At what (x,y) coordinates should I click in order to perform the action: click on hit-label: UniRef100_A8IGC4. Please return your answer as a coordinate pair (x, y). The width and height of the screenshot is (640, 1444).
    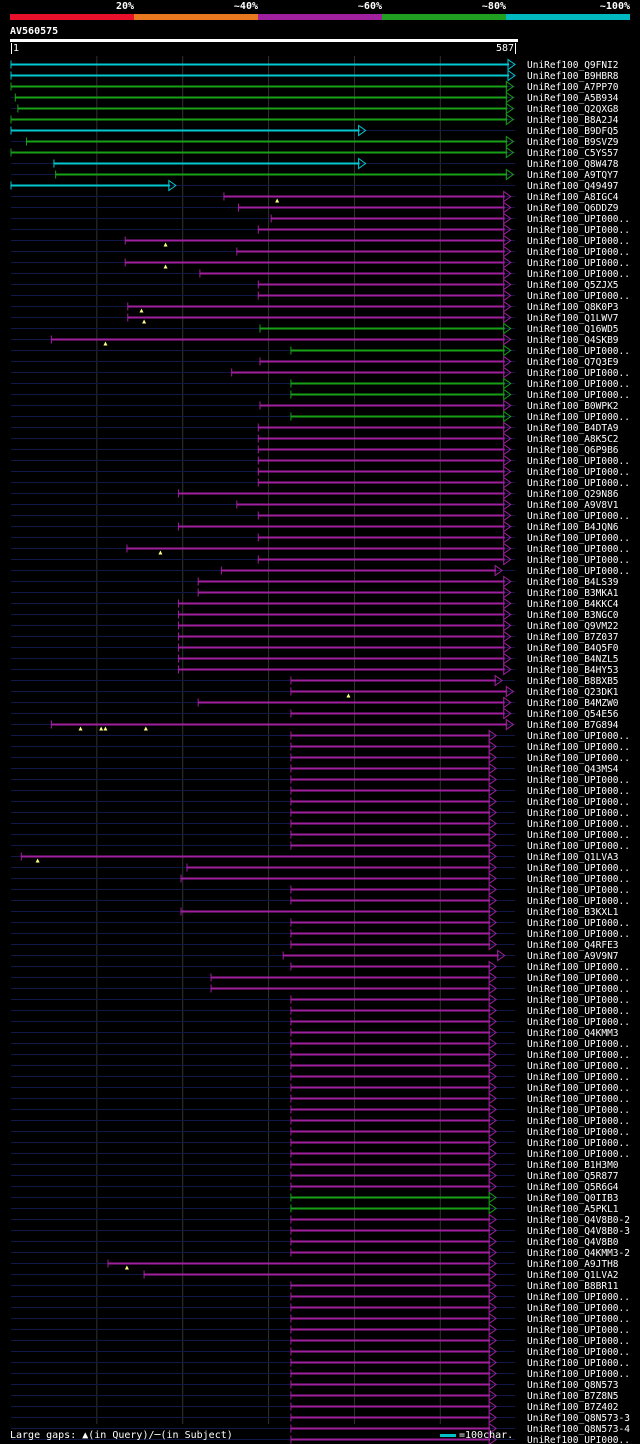
    Looking at the image, I should click on (573, 197).